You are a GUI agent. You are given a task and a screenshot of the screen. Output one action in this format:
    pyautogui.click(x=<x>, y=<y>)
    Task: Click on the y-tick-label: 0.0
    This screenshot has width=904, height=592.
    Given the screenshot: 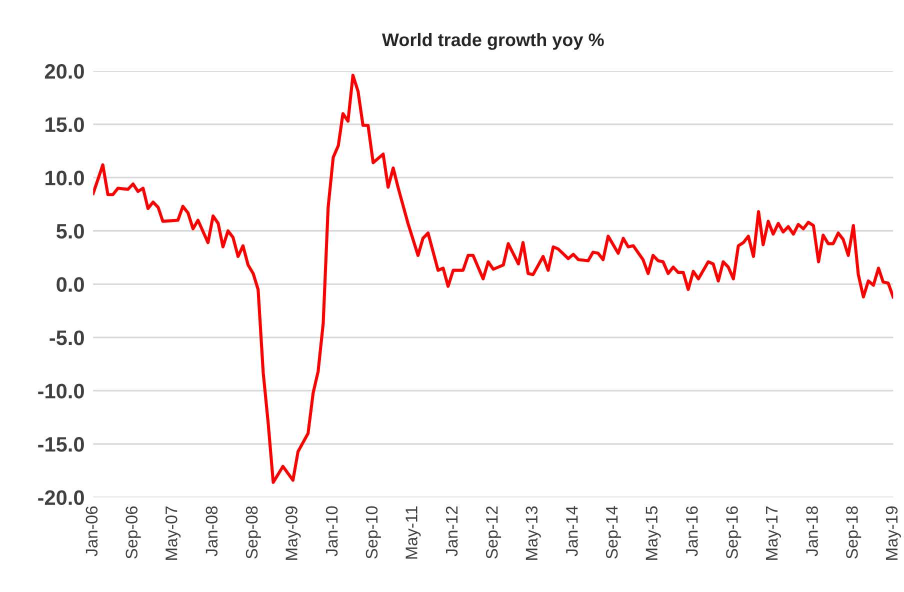 What is the action you would take?
    pyautogui.click(x=70, y=284)
    